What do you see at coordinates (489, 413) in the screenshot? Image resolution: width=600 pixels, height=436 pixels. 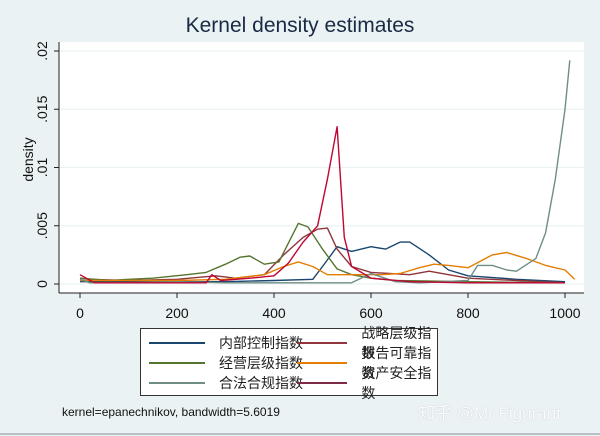 I see `watermark: 知乎 @Mr Figurant` at bounding box center [489, 413].